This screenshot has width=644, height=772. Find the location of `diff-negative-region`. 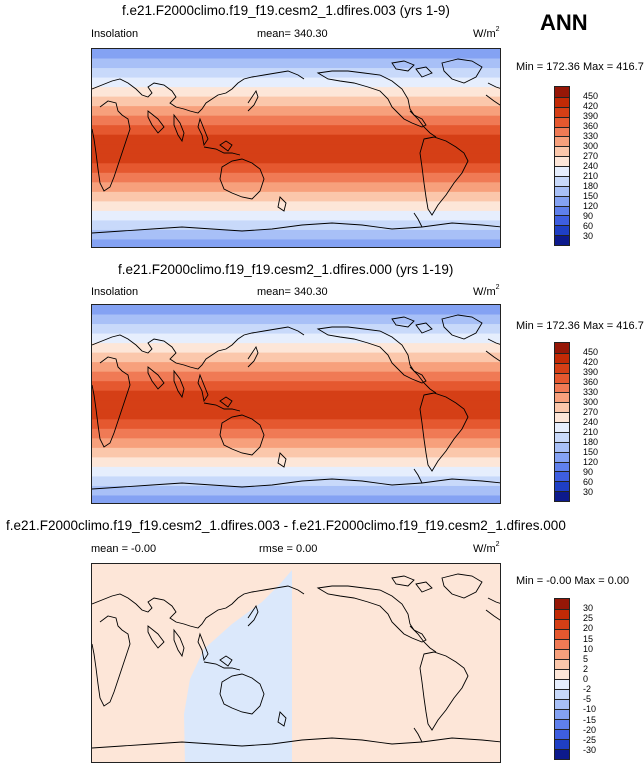

diff-negative-region is located at coordinates (238, 666).